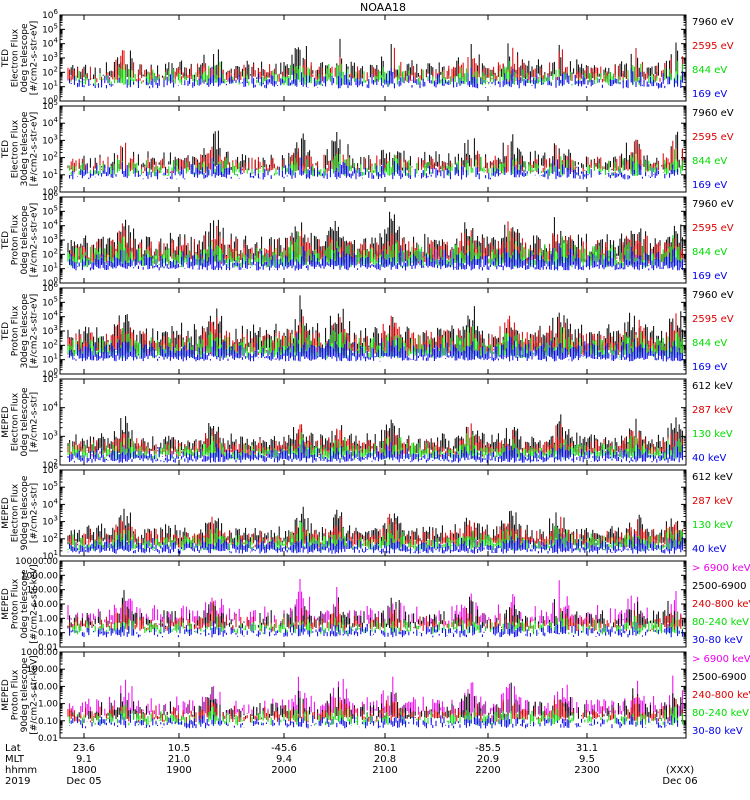  What do you see at coordinates (679, 781) in the screenshot?
I see `footer-end-label: Dec 06` at bounding box center [679, 781].